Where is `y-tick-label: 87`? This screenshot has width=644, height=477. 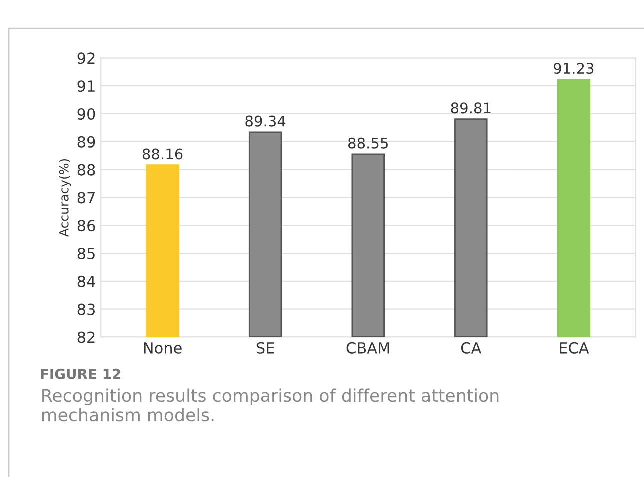
y-tick-label: 87 is located at coordinates (86, 198).